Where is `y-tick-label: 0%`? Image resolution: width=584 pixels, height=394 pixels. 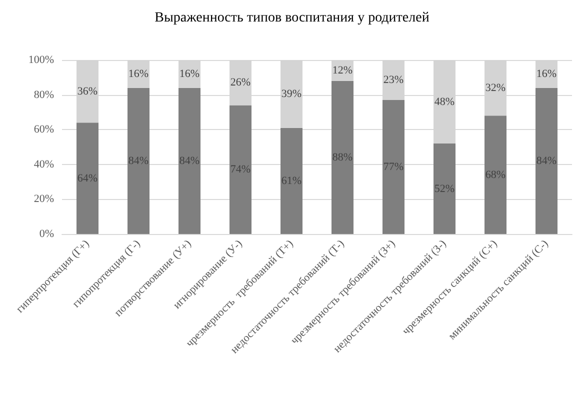 y-tick-label: 0% is located at coordinates (46, 234).